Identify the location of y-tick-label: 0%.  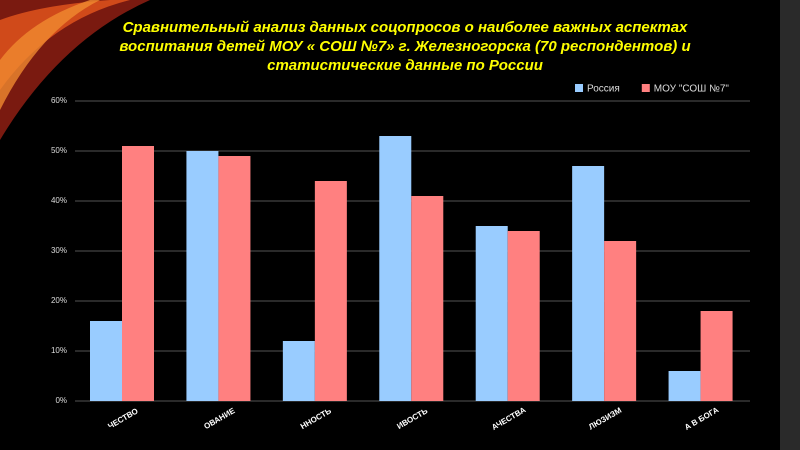
(61, 400).